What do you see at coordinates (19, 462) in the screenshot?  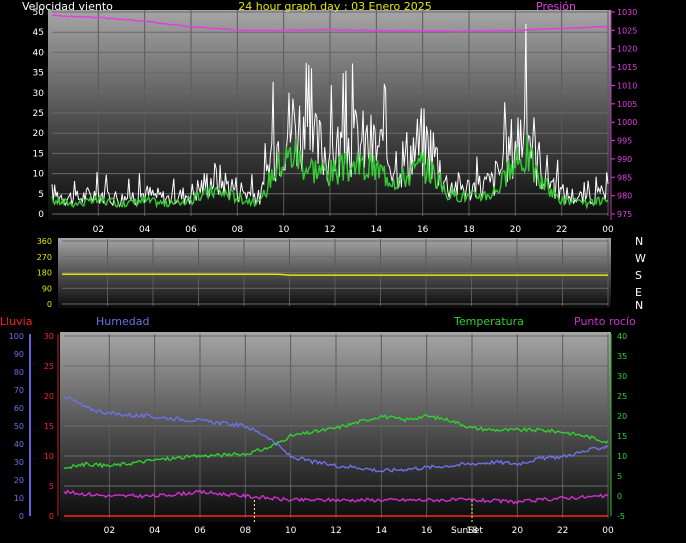 I see `humidity-tick-label: 30` at bounding box center [19, 462].